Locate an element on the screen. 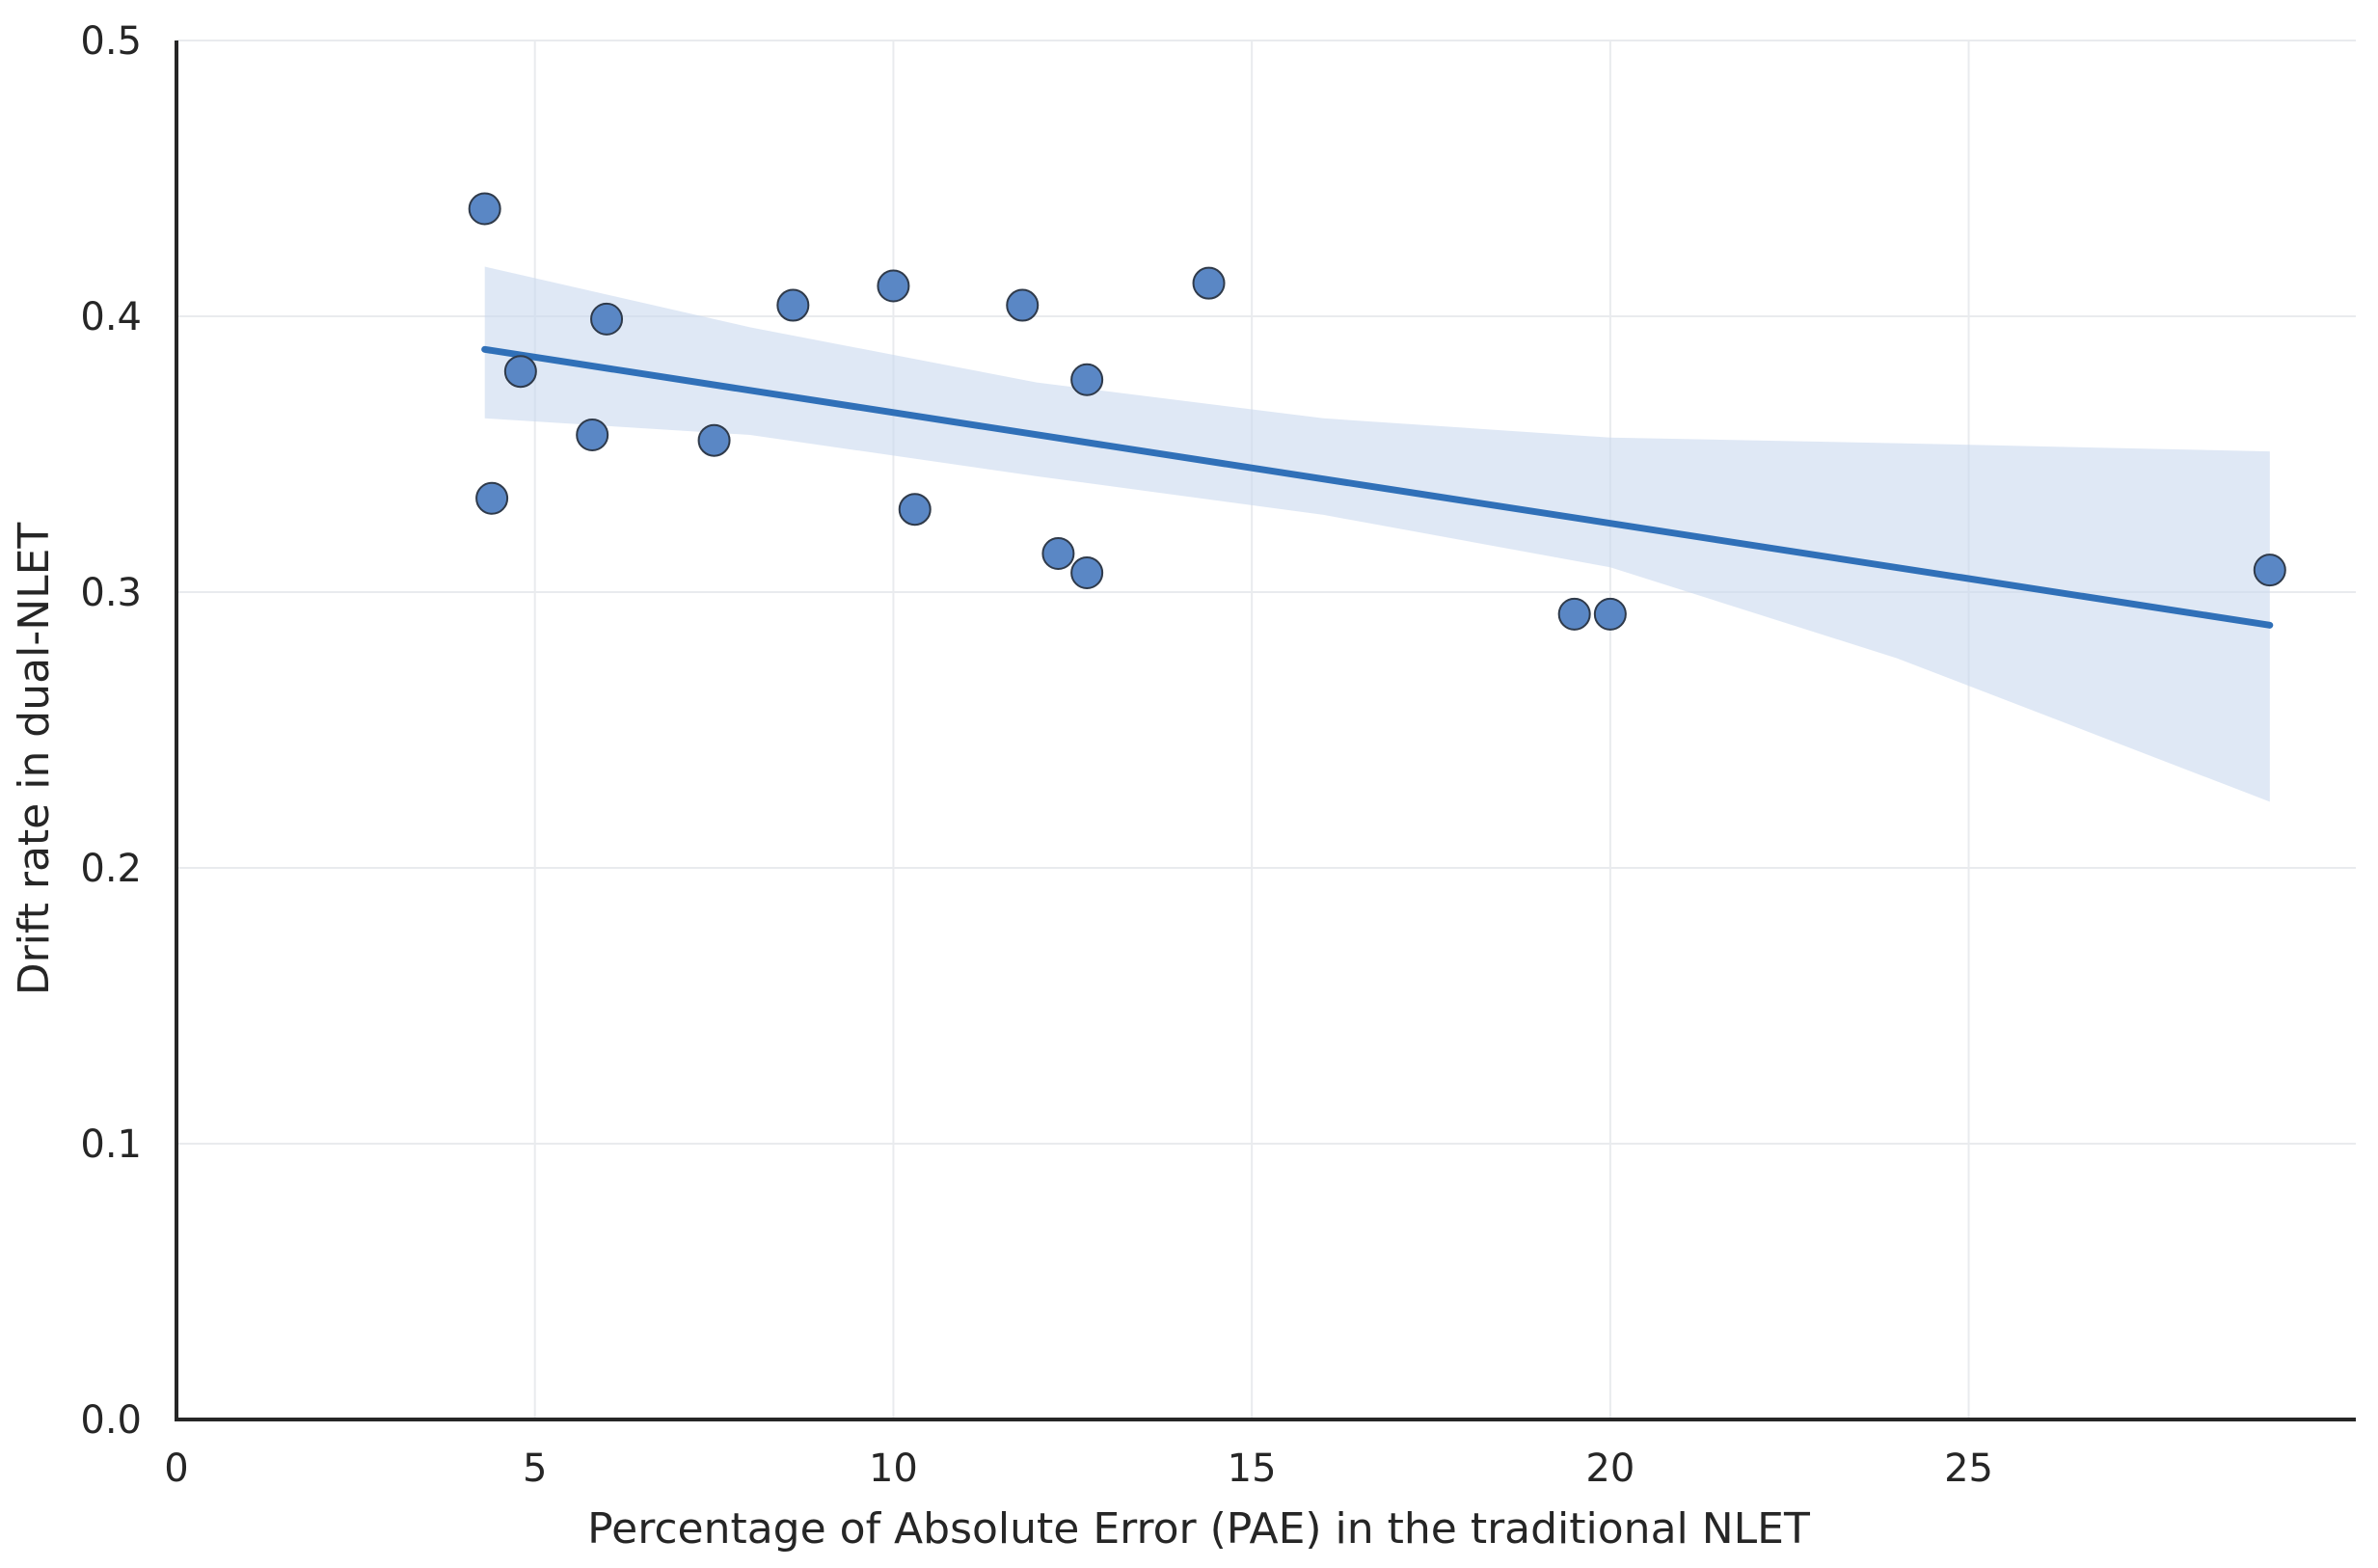 The image size is (2378, 1568). y-tick-label: 0.2 is located at coordinates (111, 869).